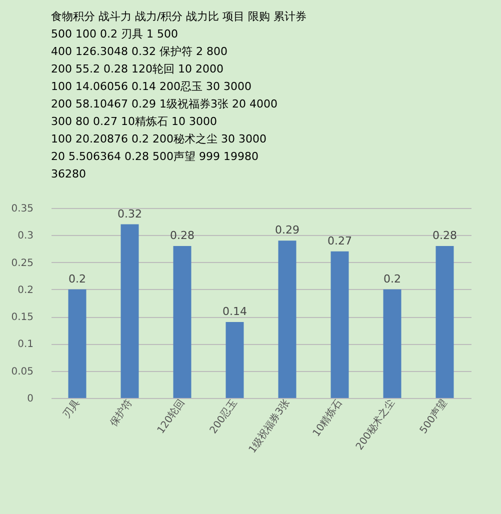 The image size is (501, 514). I want to click on text: 100 20.20876 0.2 200秘术之尘 30 3000, so click(158, 139).